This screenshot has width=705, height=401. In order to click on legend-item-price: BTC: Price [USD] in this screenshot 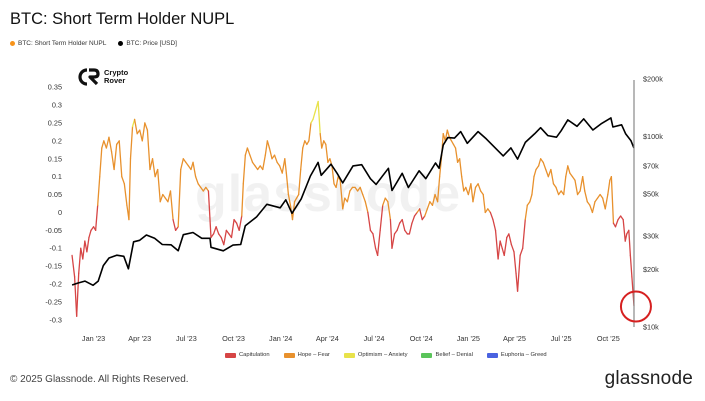, I will do `click(147, 43)`.